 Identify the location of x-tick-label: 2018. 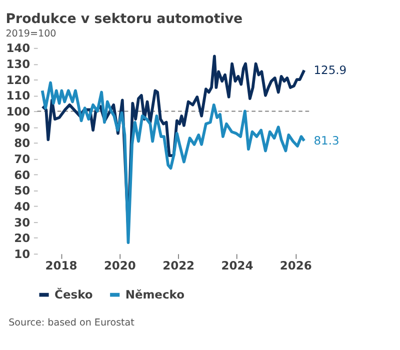
(61, 265).